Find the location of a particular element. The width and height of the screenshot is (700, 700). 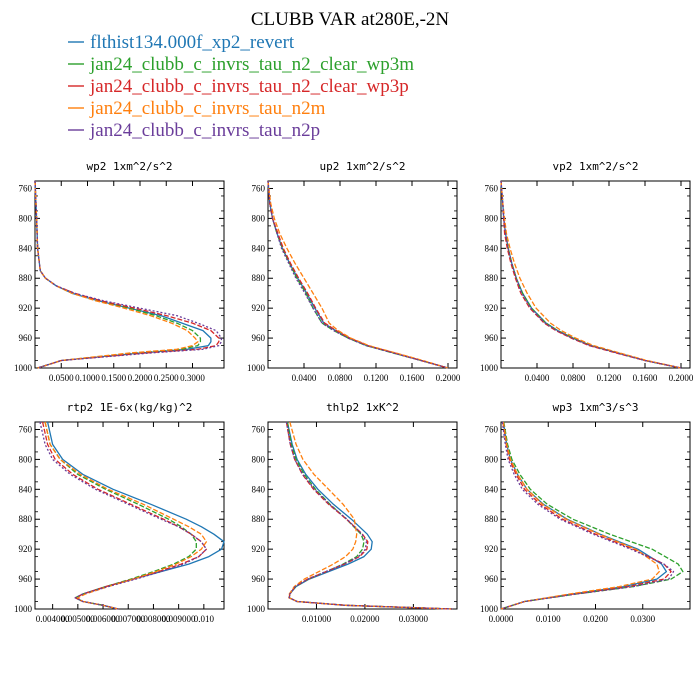

x-tick-label: 0.2500 is located at coordinates (166, 378).